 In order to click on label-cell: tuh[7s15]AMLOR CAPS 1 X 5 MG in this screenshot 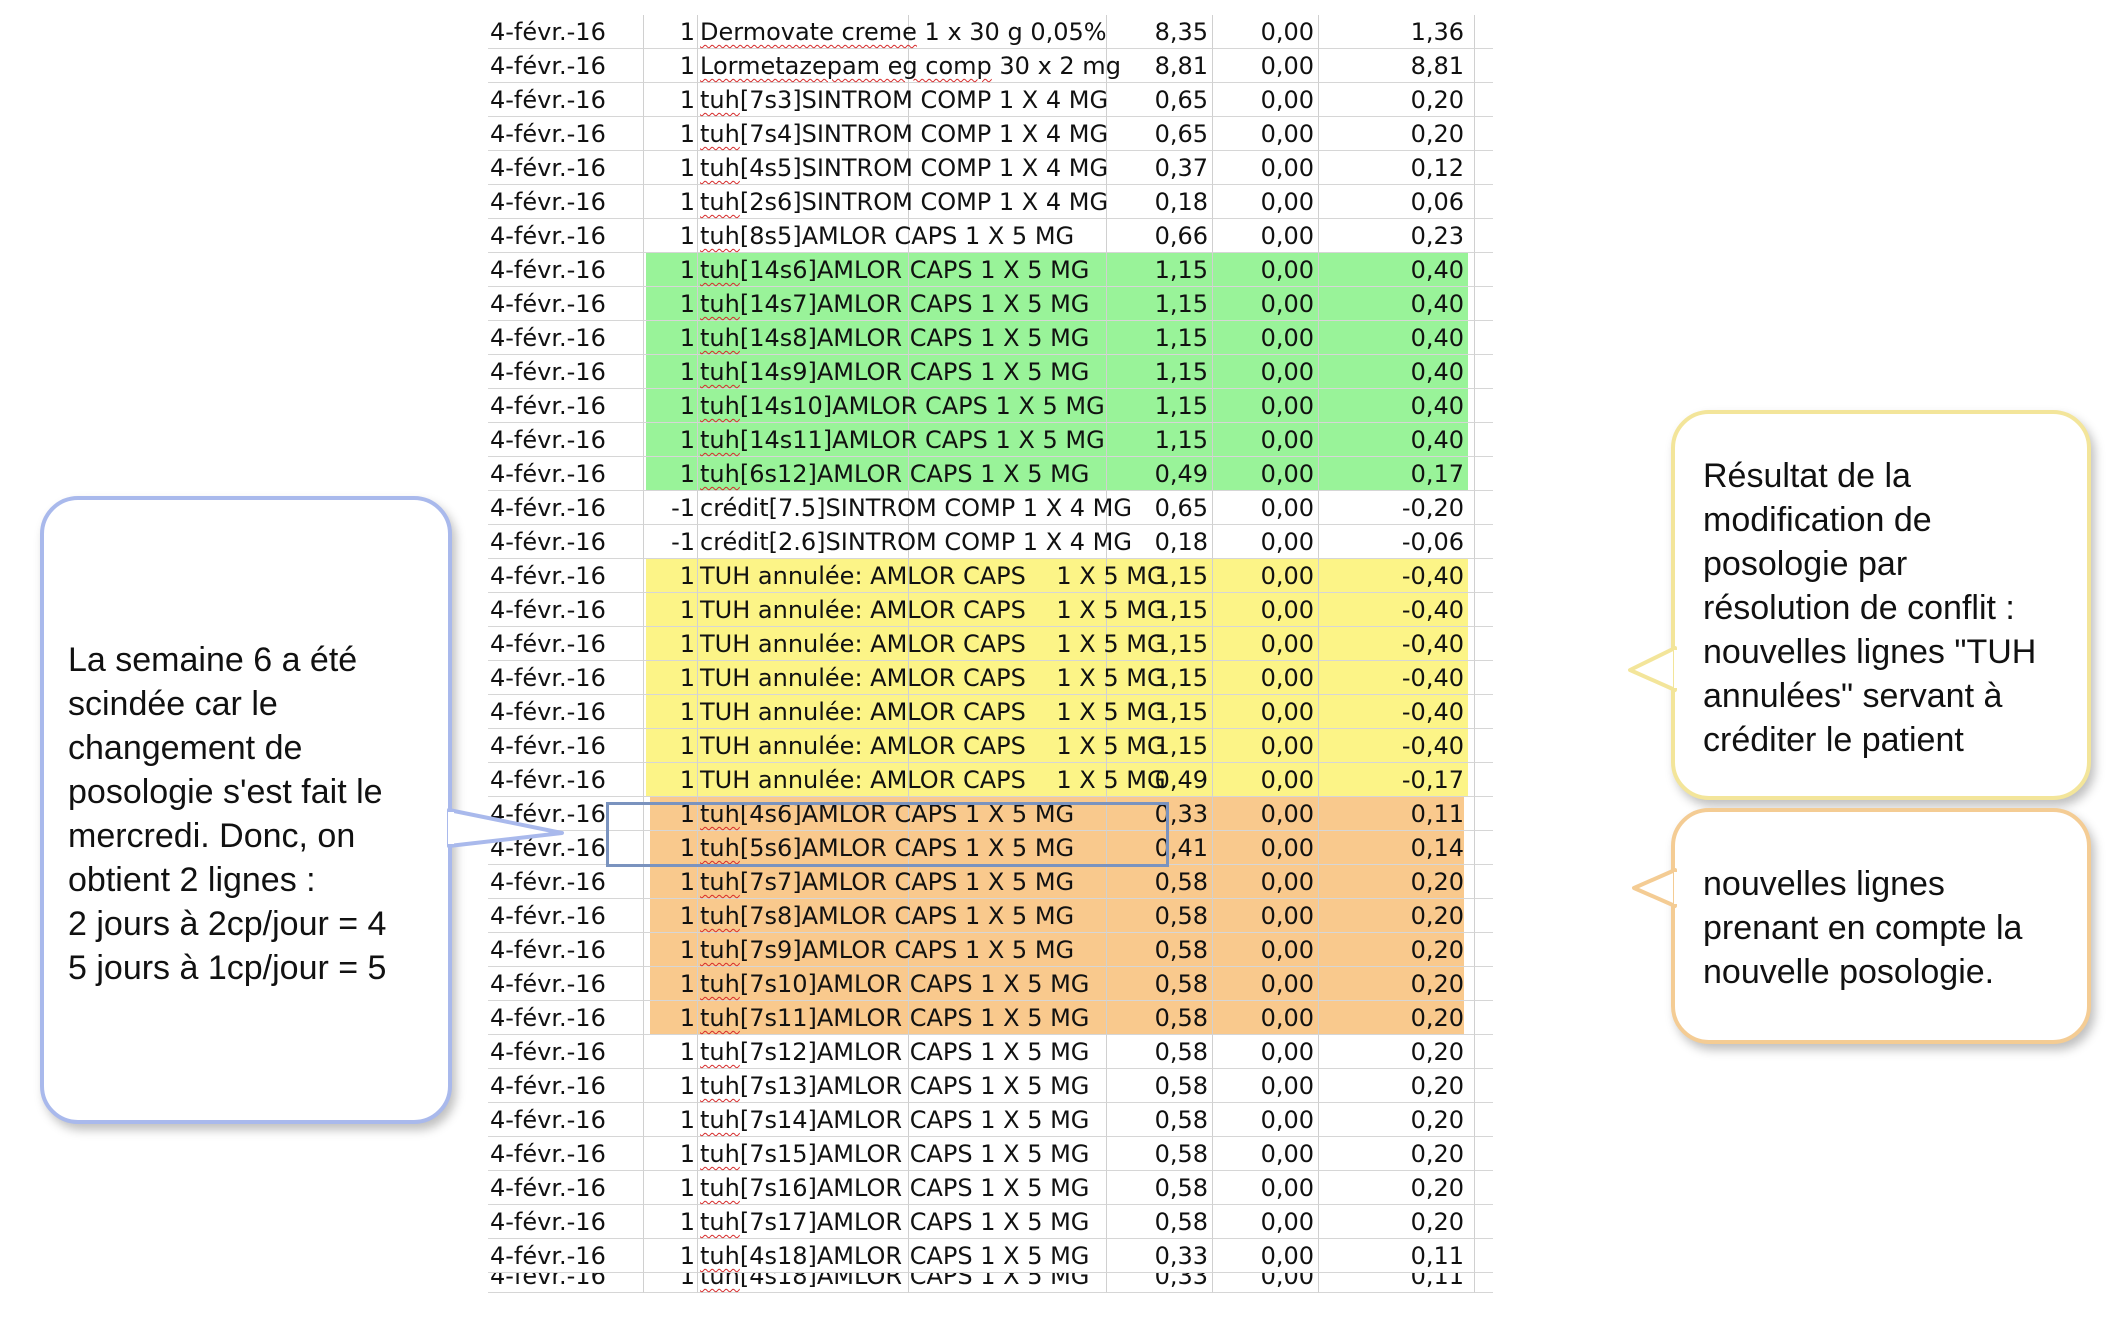, I will do `click(893, 1154)`.